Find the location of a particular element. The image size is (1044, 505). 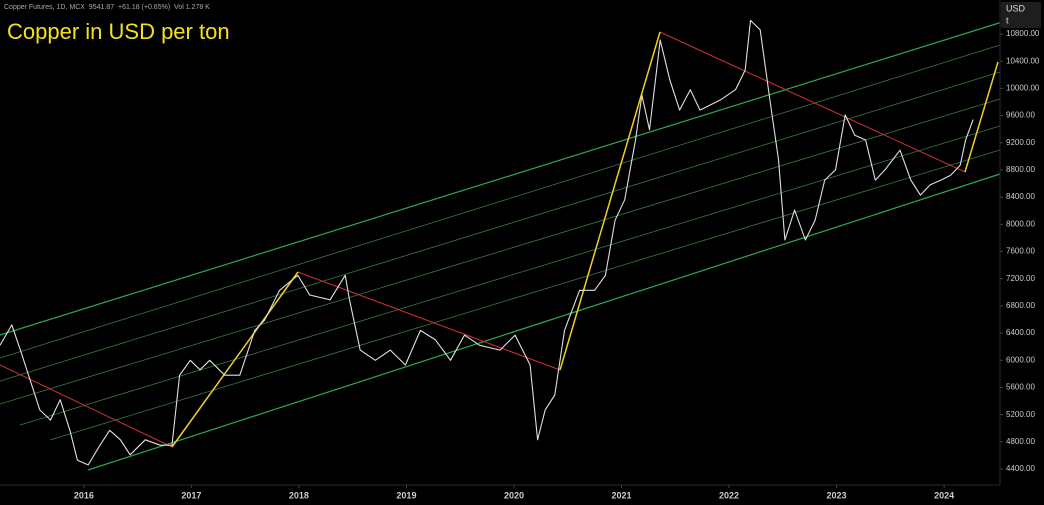

x-tick-label: 2024 is located at coordinates (944, 495).